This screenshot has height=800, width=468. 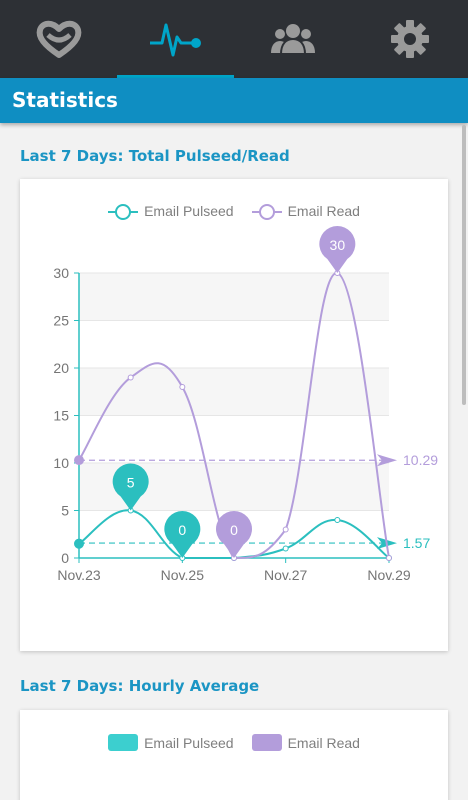 What do you see at coordinates (389, 575) in the screenshot?
I see `x-tick-label: Nov.29` at bounding box center [389, 575].